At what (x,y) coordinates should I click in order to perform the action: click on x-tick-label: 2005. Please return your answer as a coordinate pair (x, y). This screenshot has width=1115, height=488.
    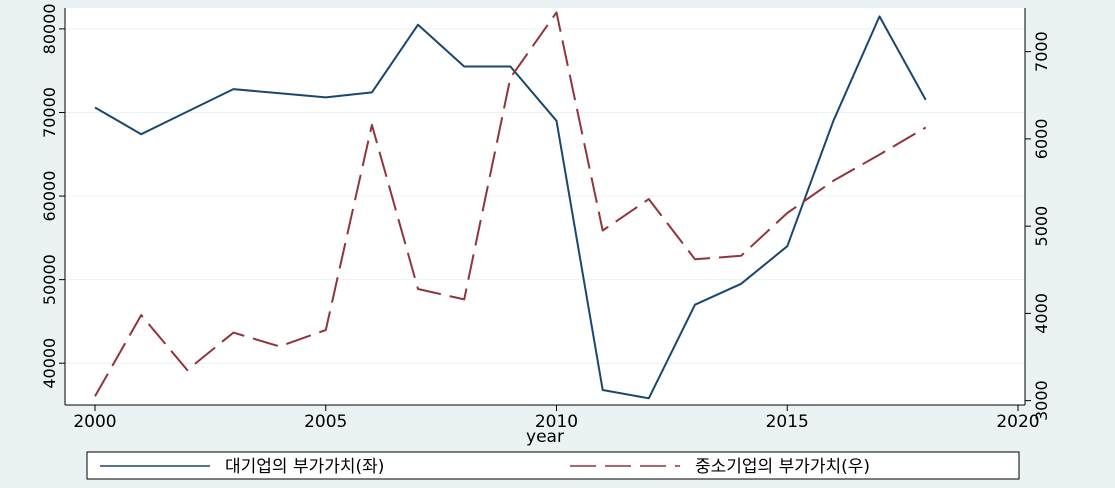
    Looking at the image, I should click on (325, 422).